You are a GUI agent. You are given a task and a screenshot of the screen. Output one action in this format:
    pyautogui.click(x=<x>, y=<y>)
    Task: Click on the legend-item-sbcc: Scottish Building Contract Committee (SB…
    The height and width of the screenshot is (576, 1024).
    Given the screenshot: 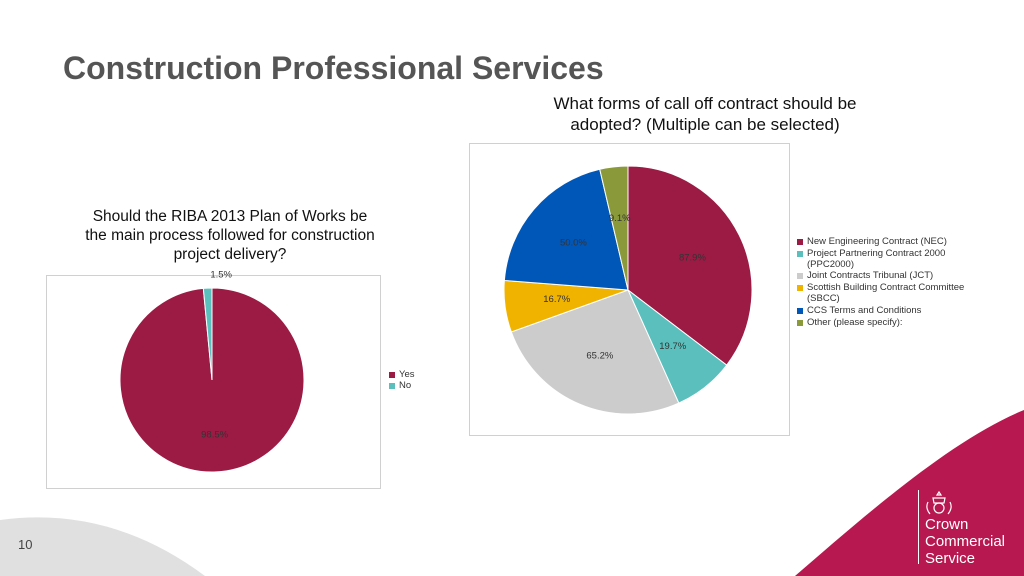 What is the action you would take?
    pyautogui.click(x=882, y=293)
    